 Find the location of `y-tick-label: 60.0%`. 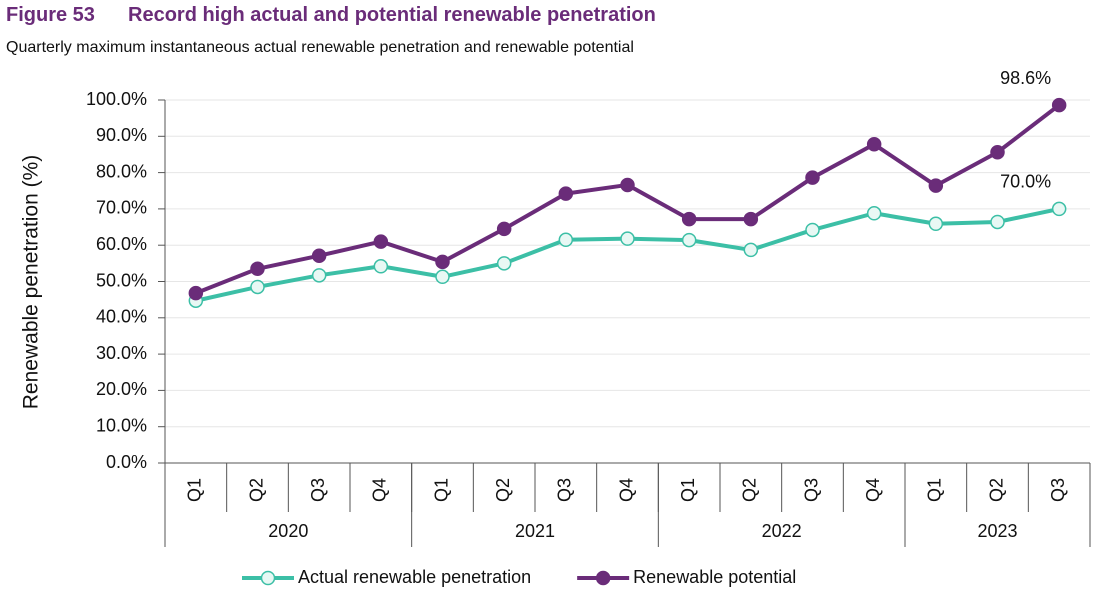

y-tick-label: 60.0% is located at coordinates (121, 244).